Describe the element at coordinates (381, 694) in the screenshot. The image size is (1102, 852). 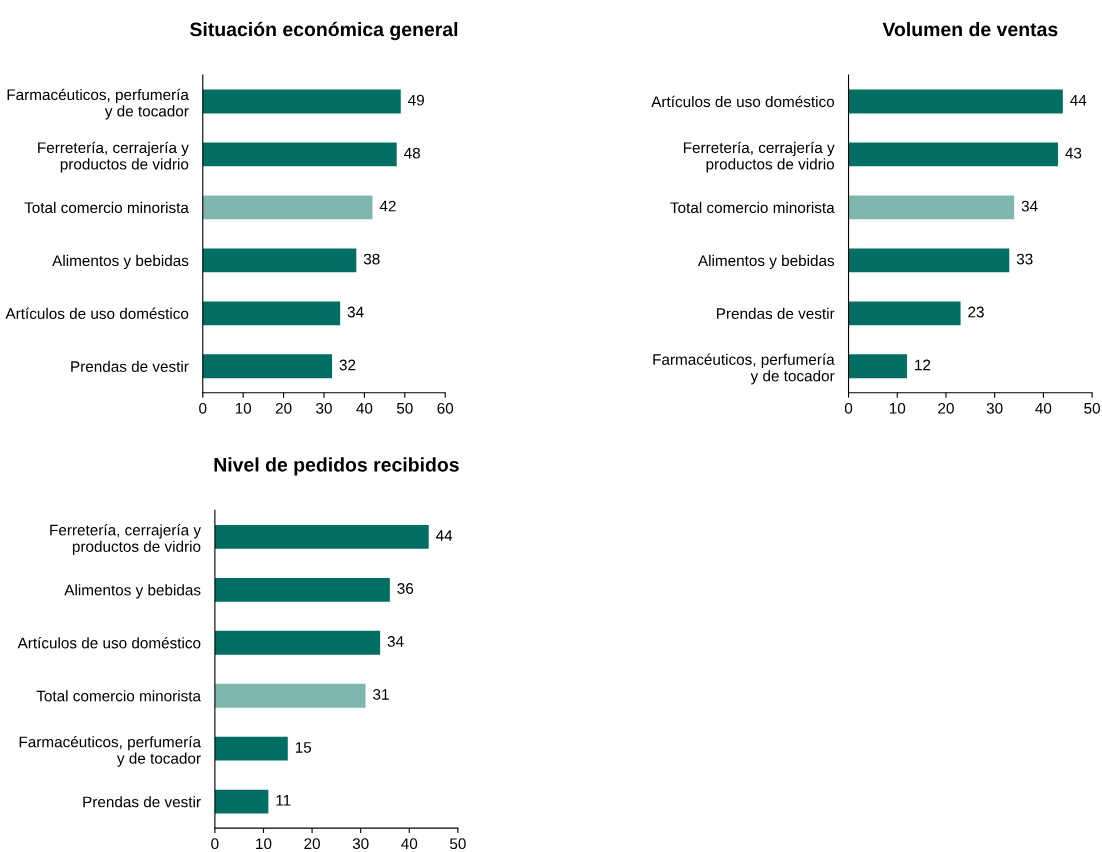
I see `data-label: 31` at that location.